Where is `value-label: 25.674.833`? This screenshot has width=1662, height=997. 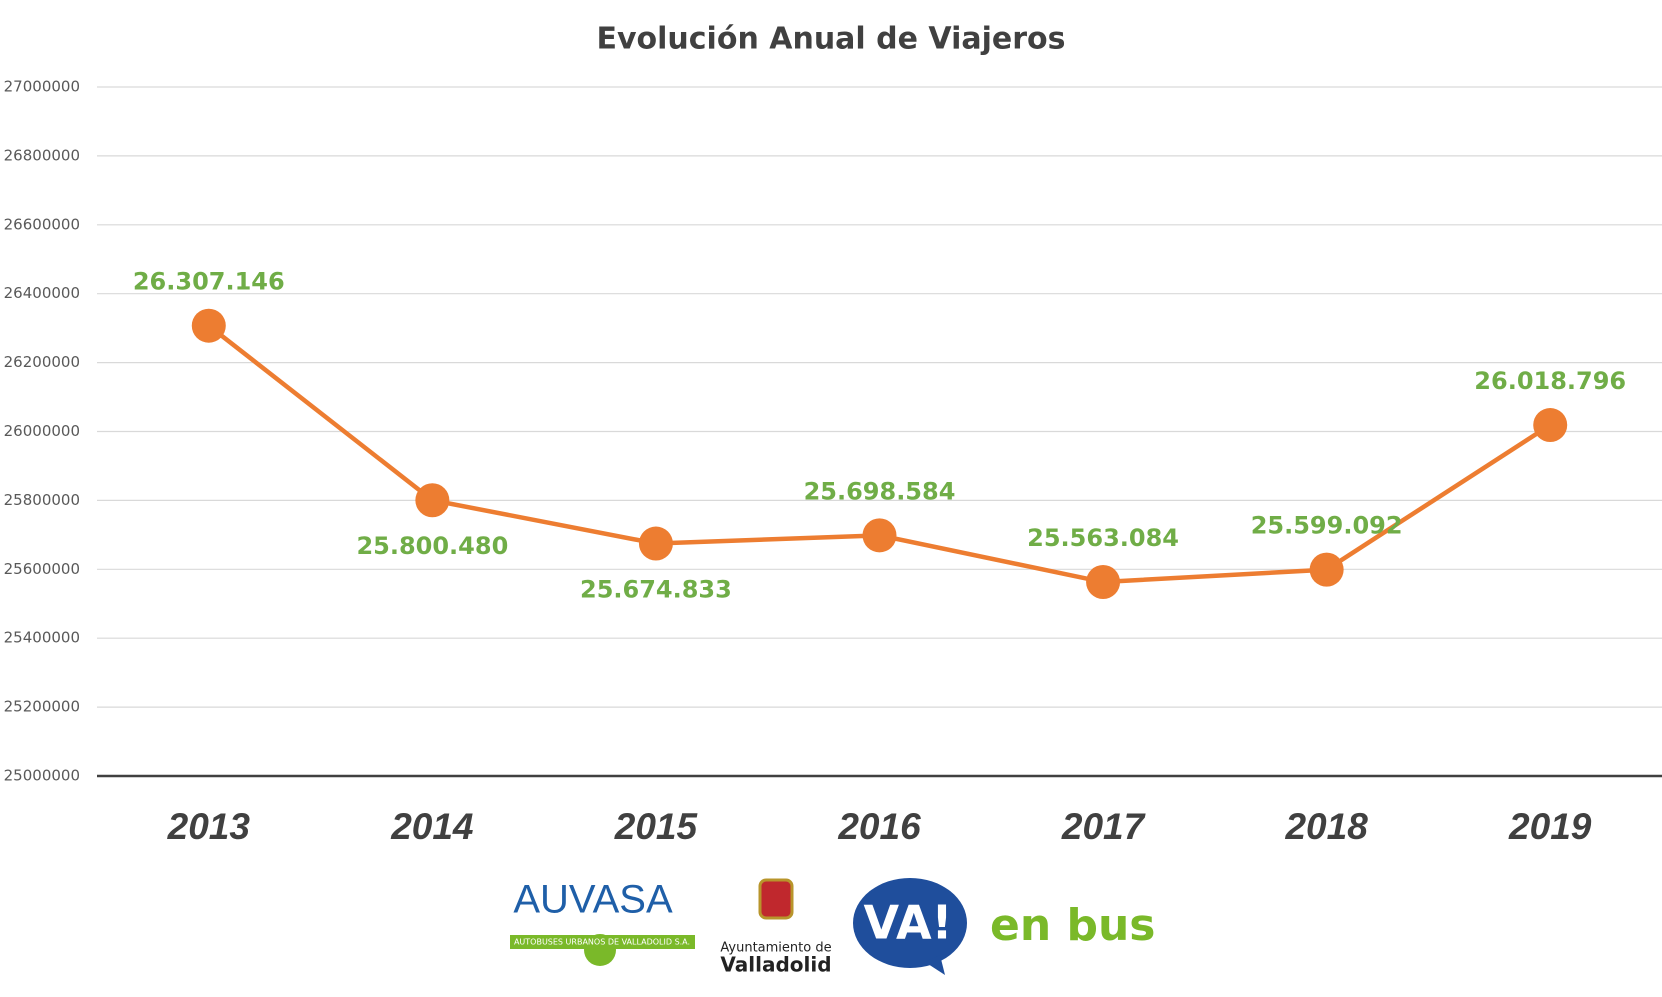 value-label: 25.674.833 is located at coordinates (656, 590).